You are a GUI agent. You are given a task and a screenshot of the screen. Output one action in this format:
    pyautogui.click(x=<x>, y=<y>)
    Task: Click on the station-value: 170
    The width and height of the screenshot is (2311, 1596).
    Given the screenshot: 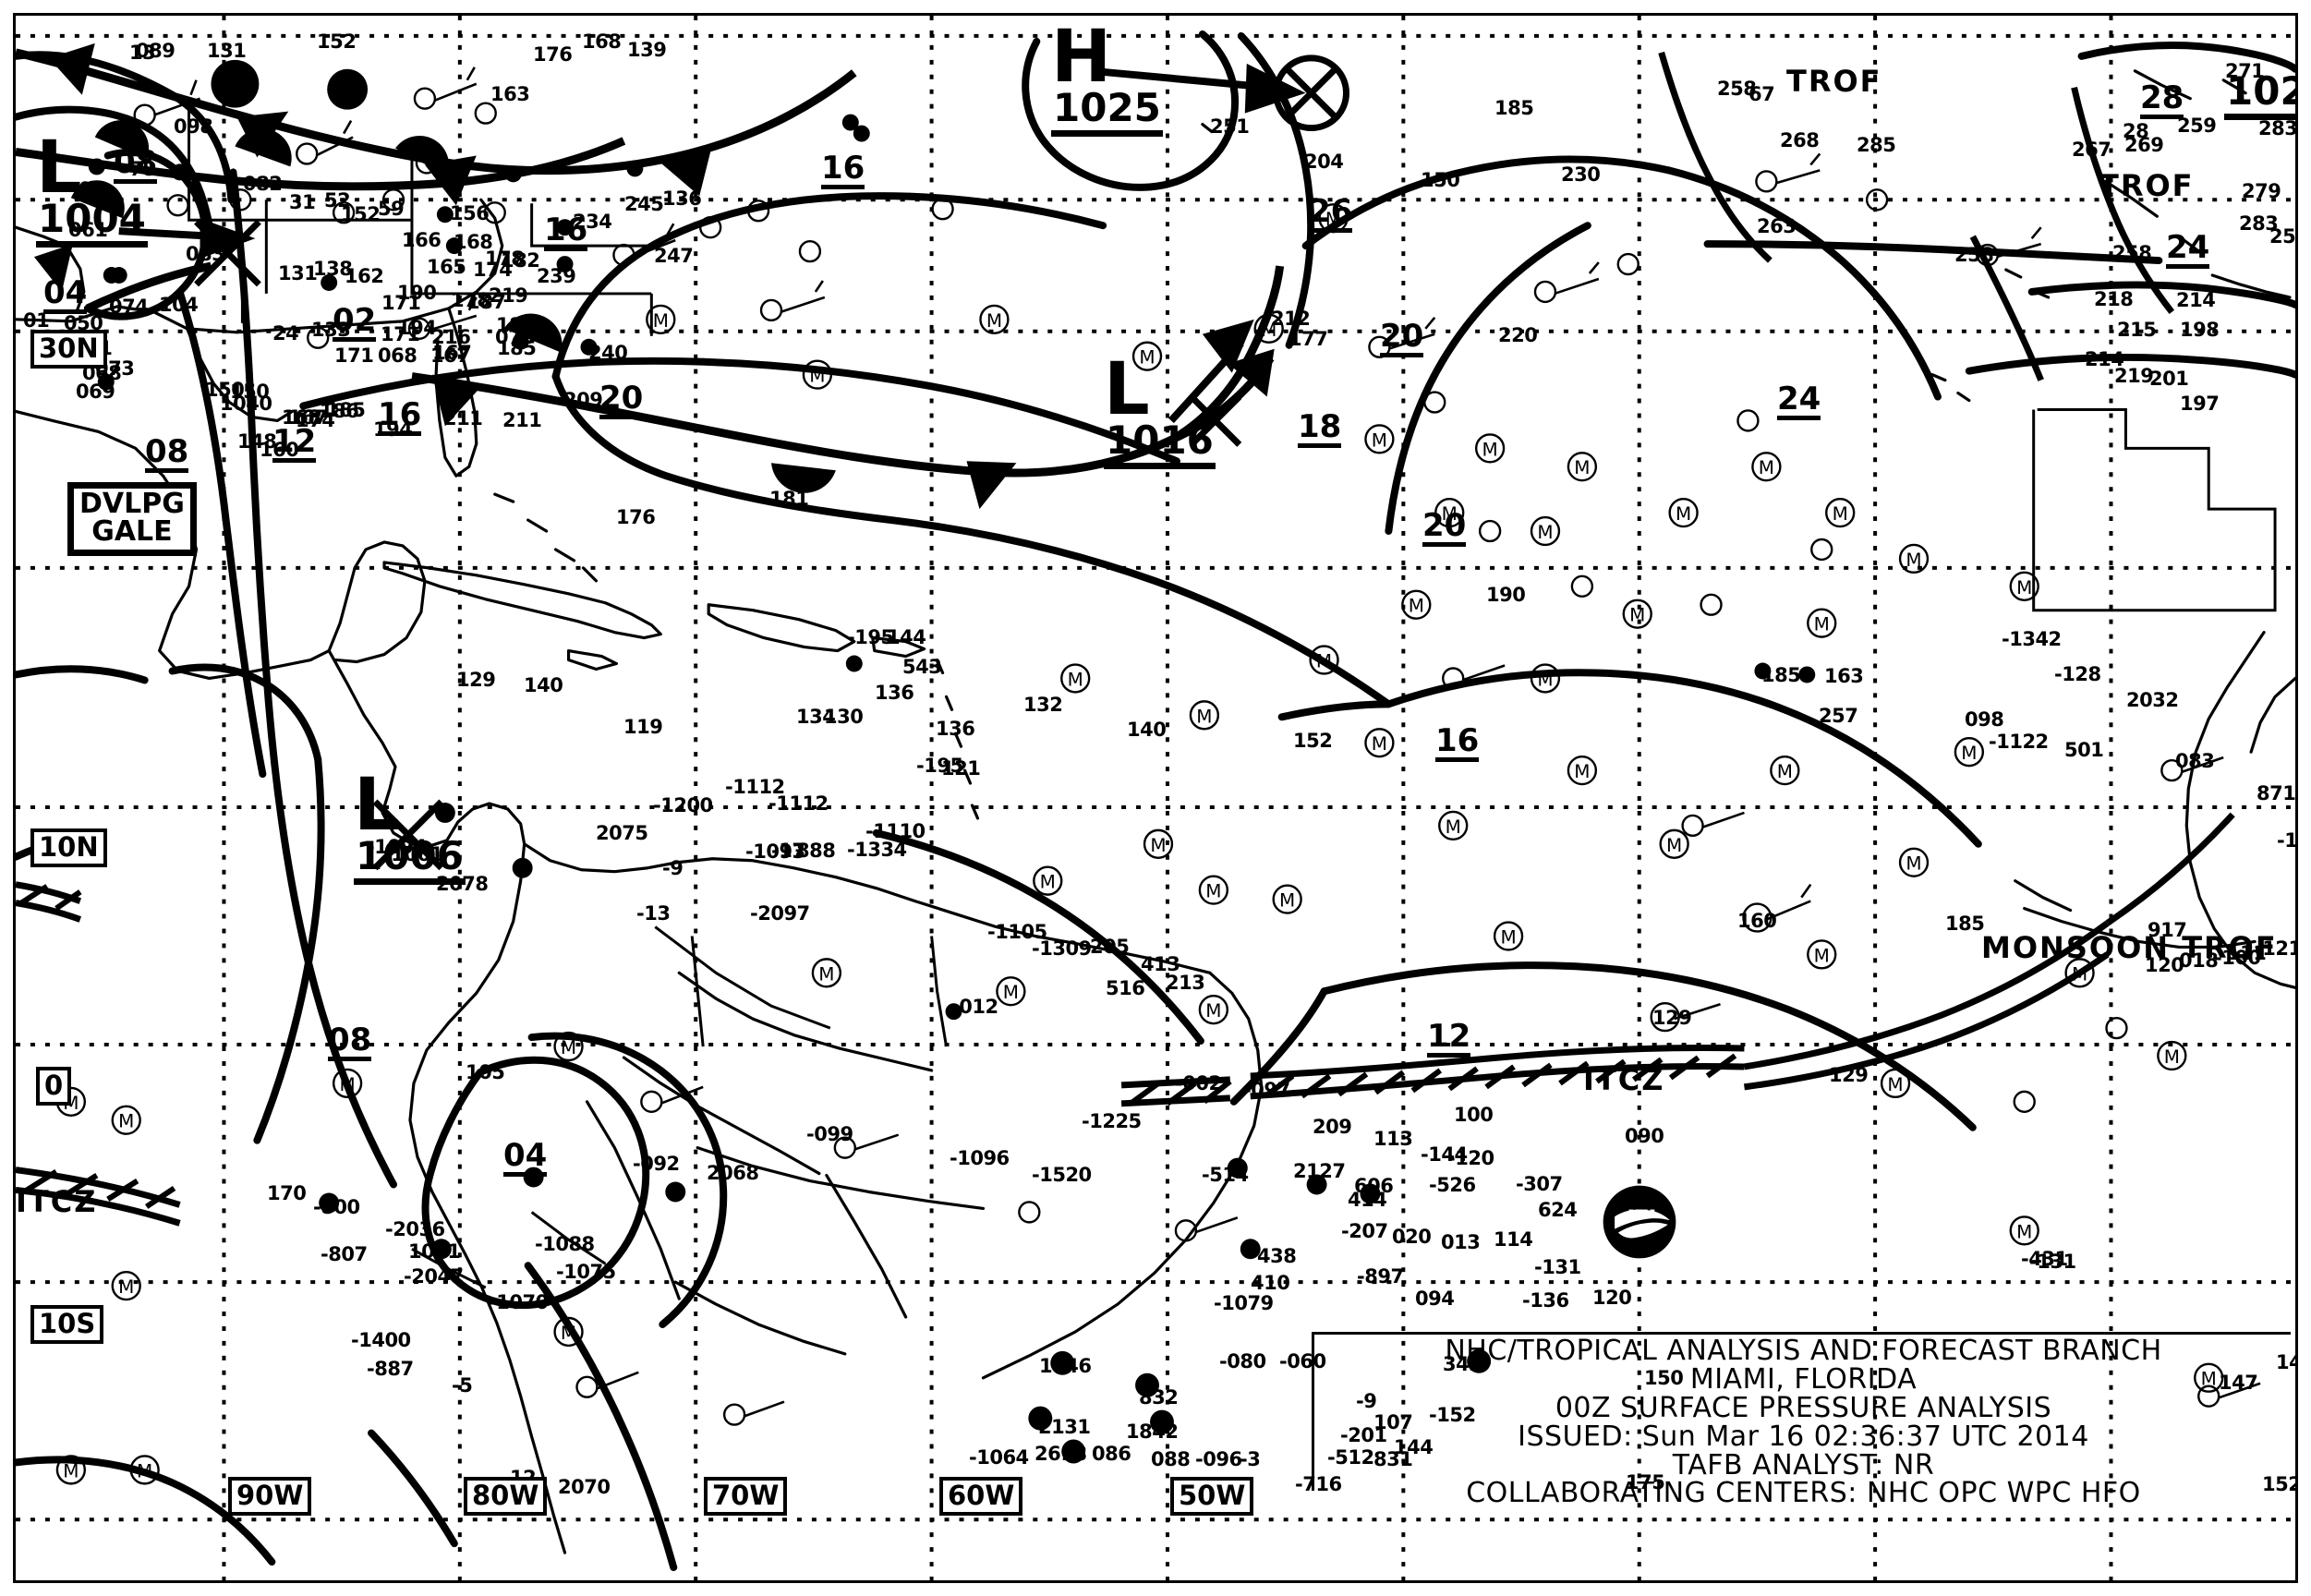 What is the action you would take?
    pyautogui.click(x=287, y=1193)
    